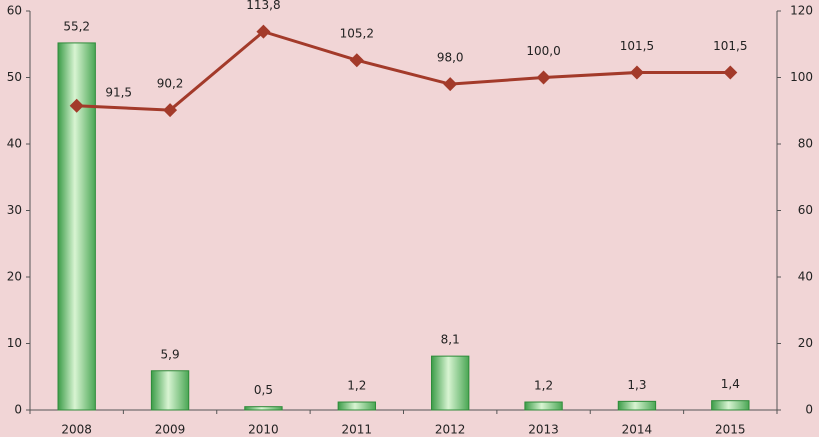 This screenshot has height=437, width=819. What do you see at coordinates (357, 34) in the screenshot?
I see `line-value-label: 105,2` at bounding box center [357, 34].